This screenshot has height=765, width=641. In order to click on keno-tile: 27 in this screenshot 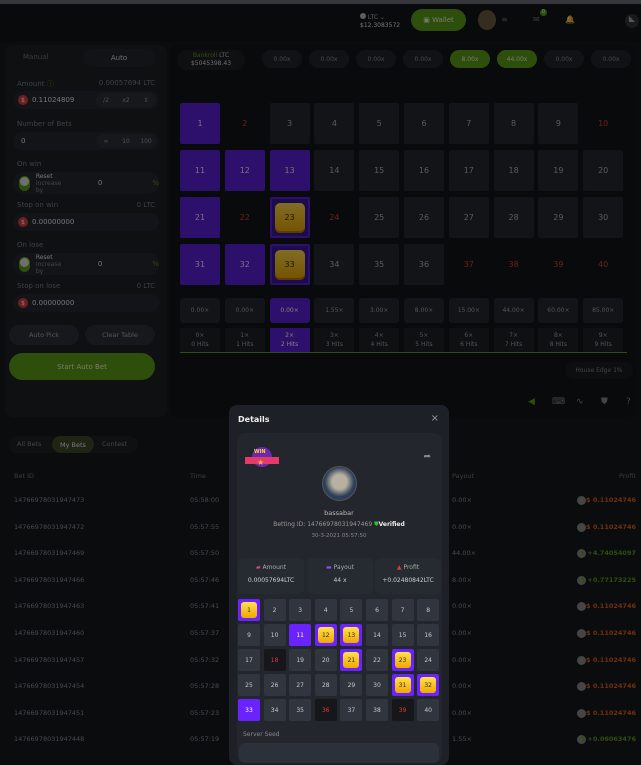, I will do `click(468, 217)`.